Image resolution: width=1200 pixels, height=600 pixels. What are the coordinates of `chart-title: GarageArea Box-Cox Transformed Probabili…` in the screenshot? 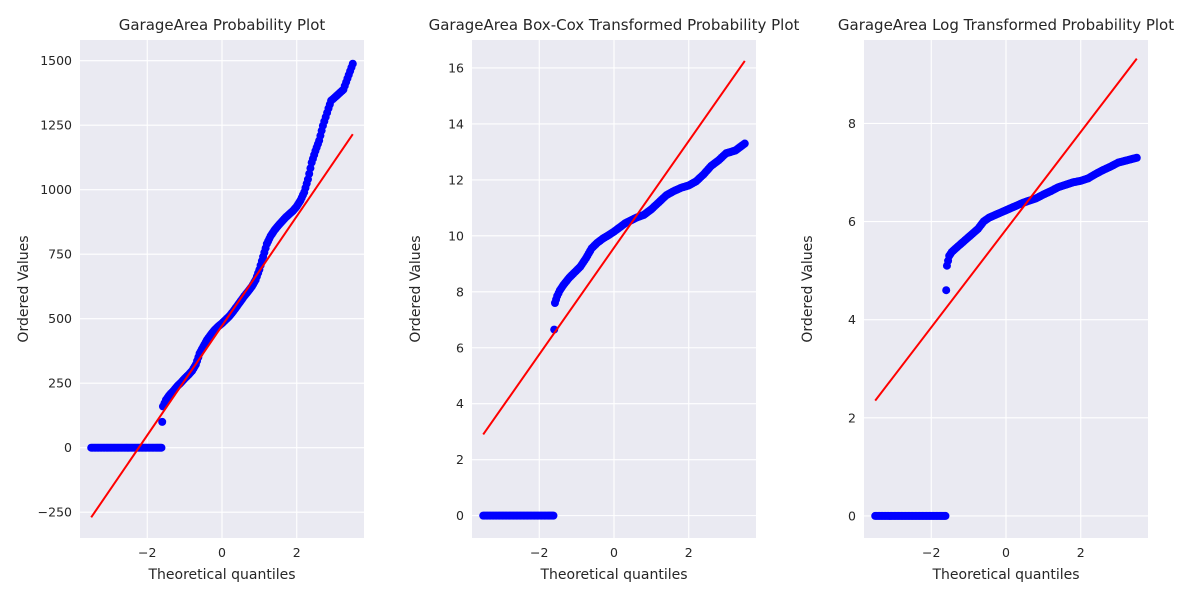 It's located at (614, 25).